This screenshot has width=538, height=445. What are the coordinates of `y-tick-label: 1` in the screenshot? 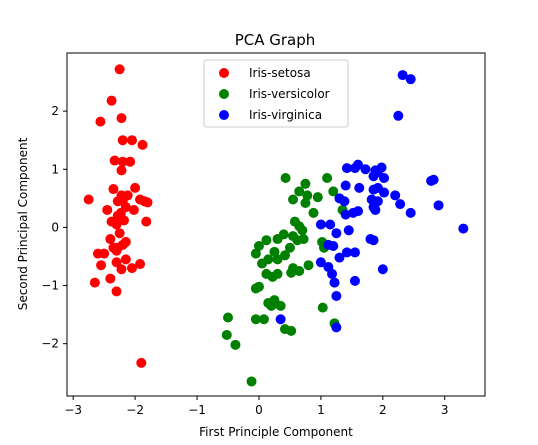 It's located at (55, 169).